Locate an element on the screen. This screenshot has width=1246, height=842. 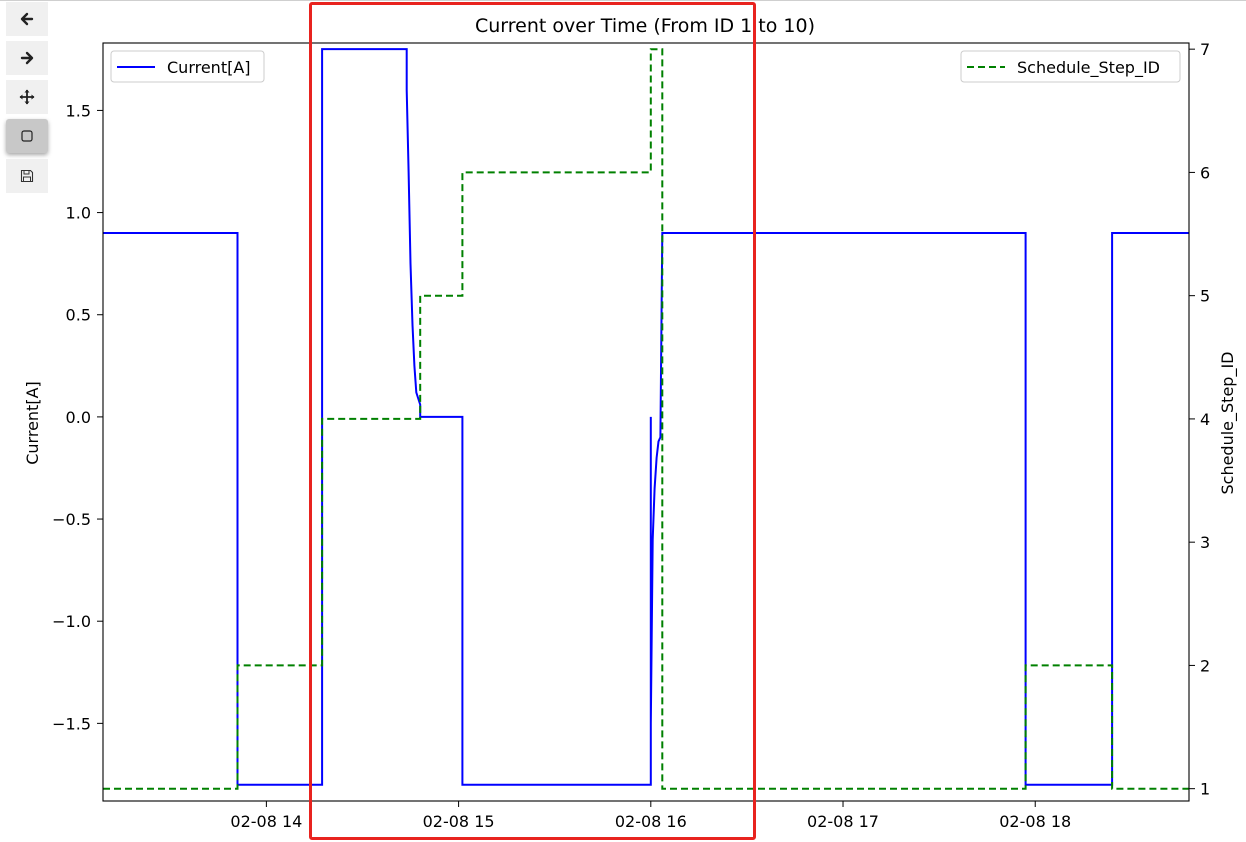
y-axis-label-left: Current[A] is located at coordinates (32, 423).